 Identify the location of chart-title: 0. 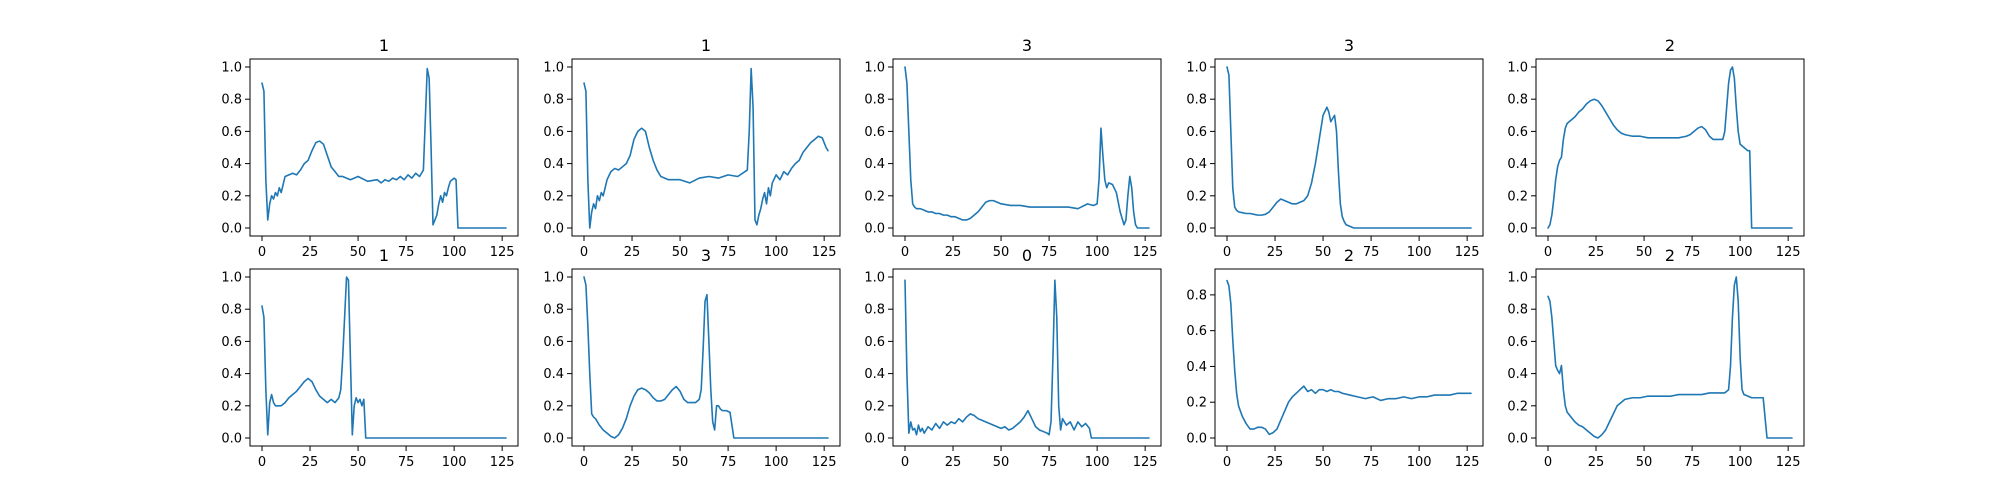
(1027, 255).